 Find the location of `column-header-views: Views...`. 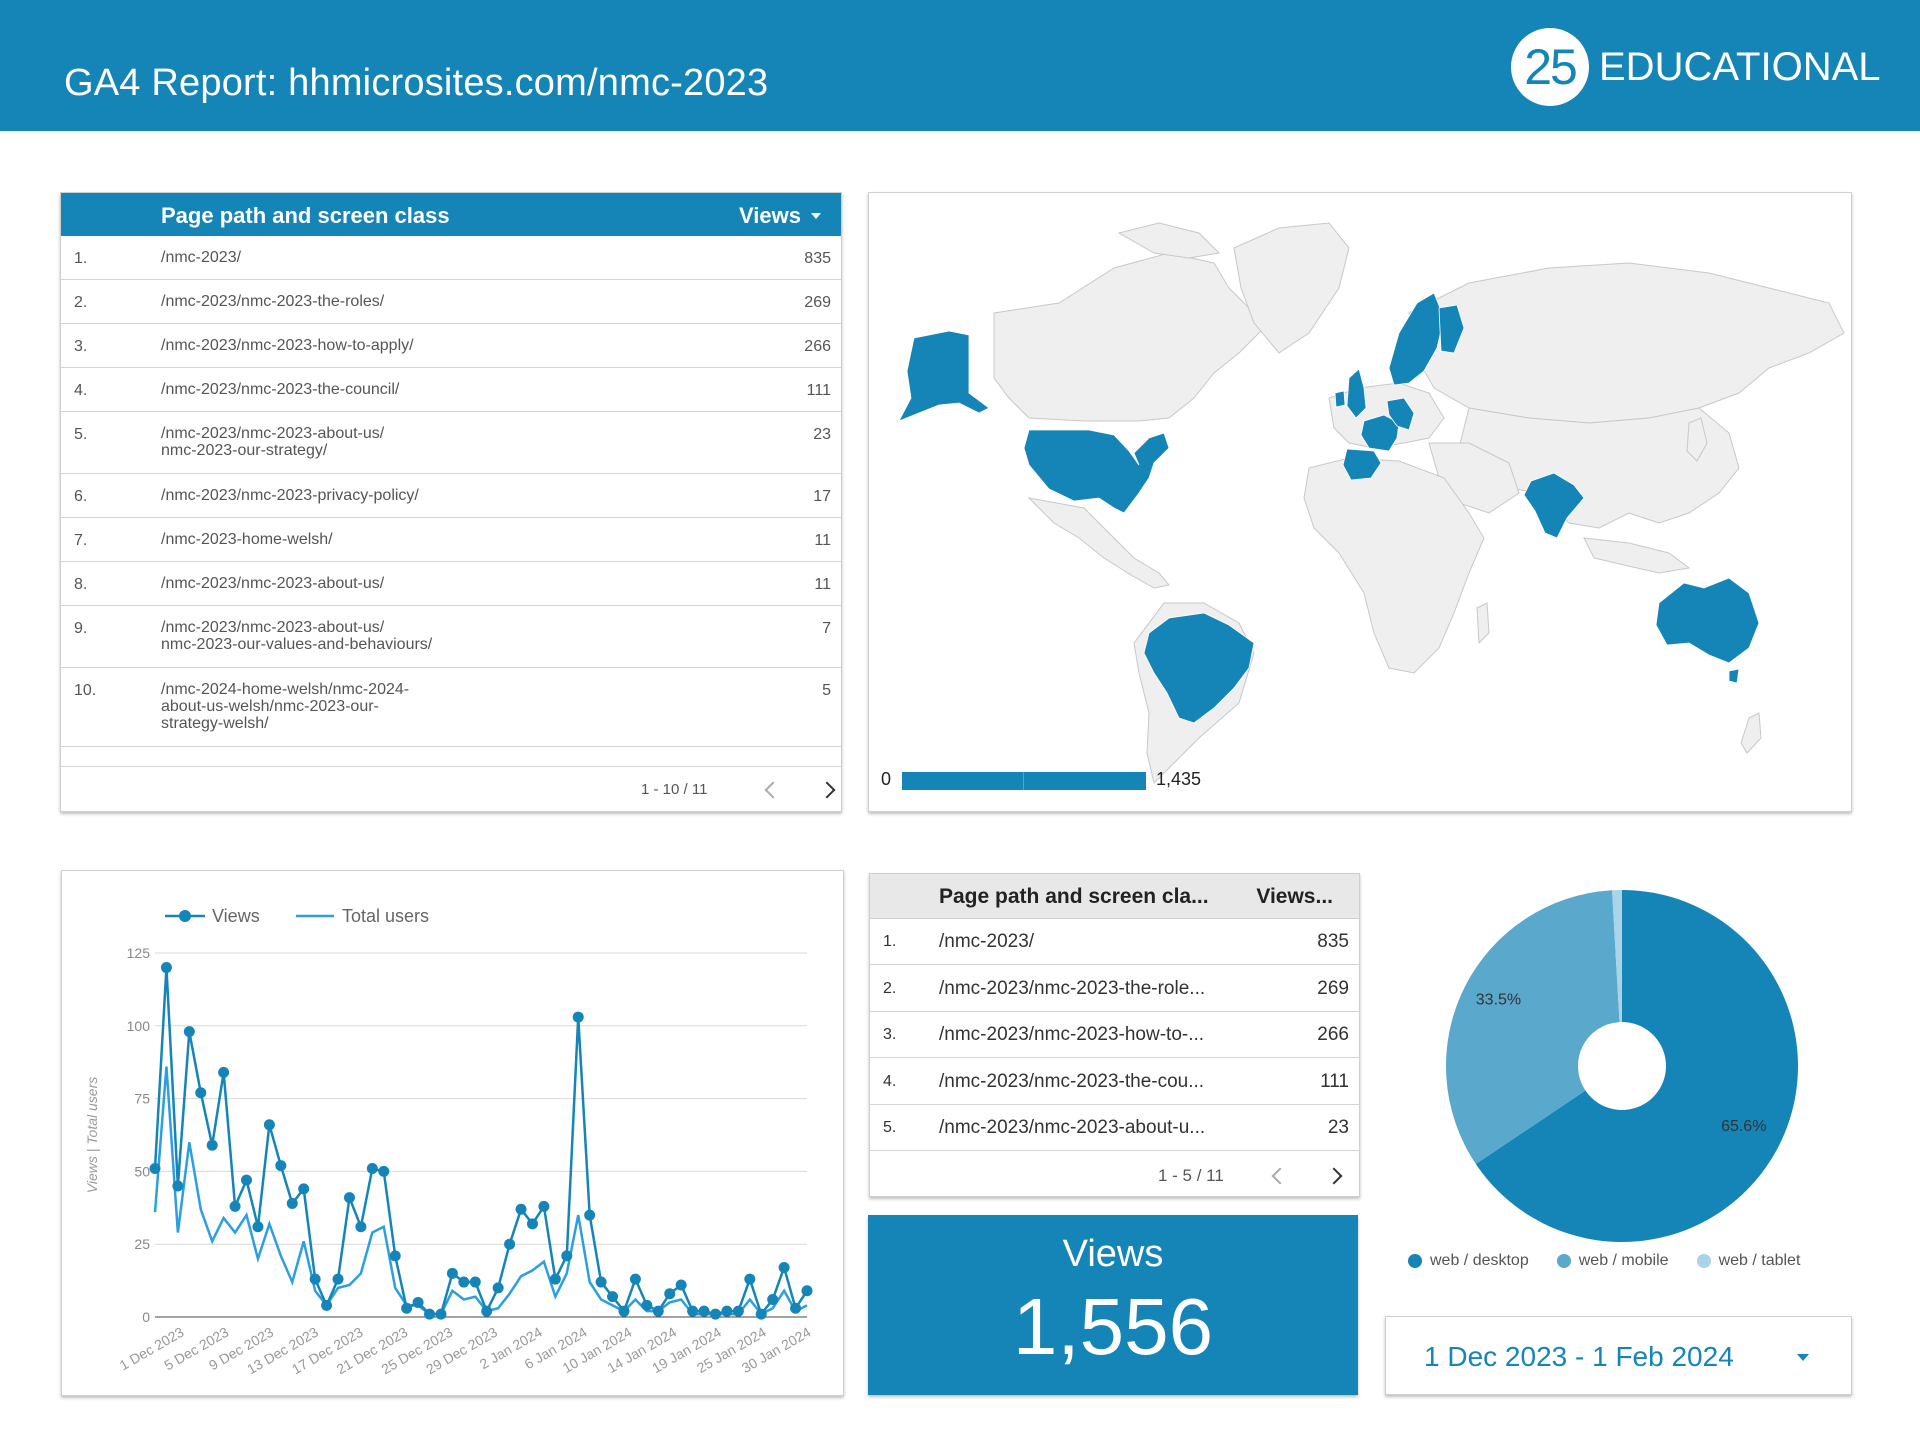

column-header-views: Views... is located at coordinates (1294, 896).